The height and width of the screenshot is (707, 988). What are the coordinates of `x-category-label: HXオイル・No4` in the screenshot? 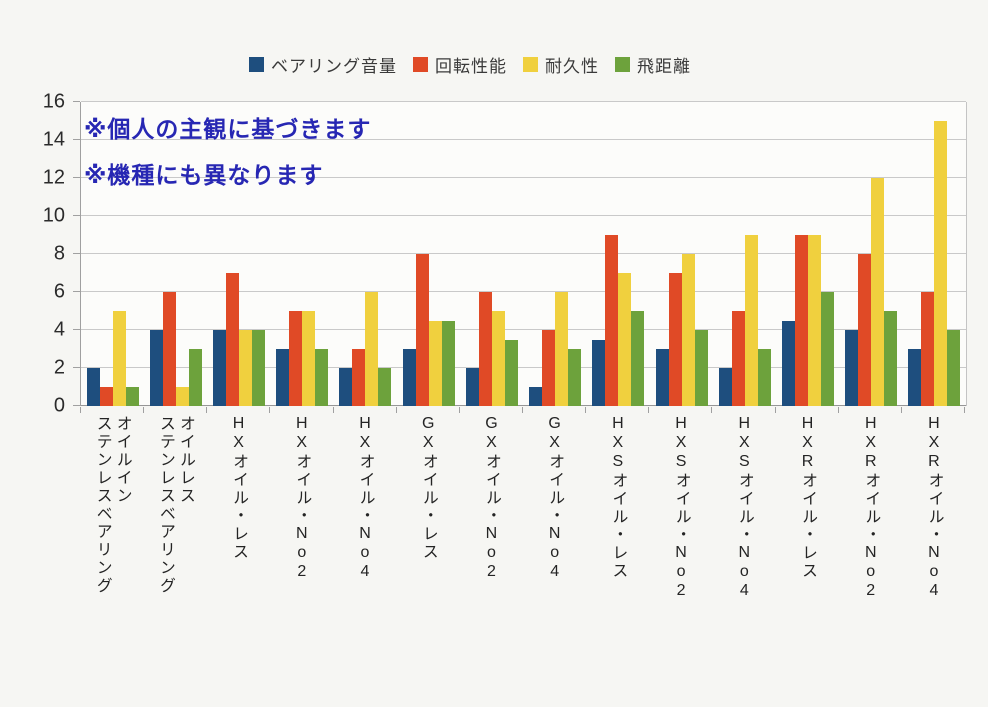 It's located at (364, 557).